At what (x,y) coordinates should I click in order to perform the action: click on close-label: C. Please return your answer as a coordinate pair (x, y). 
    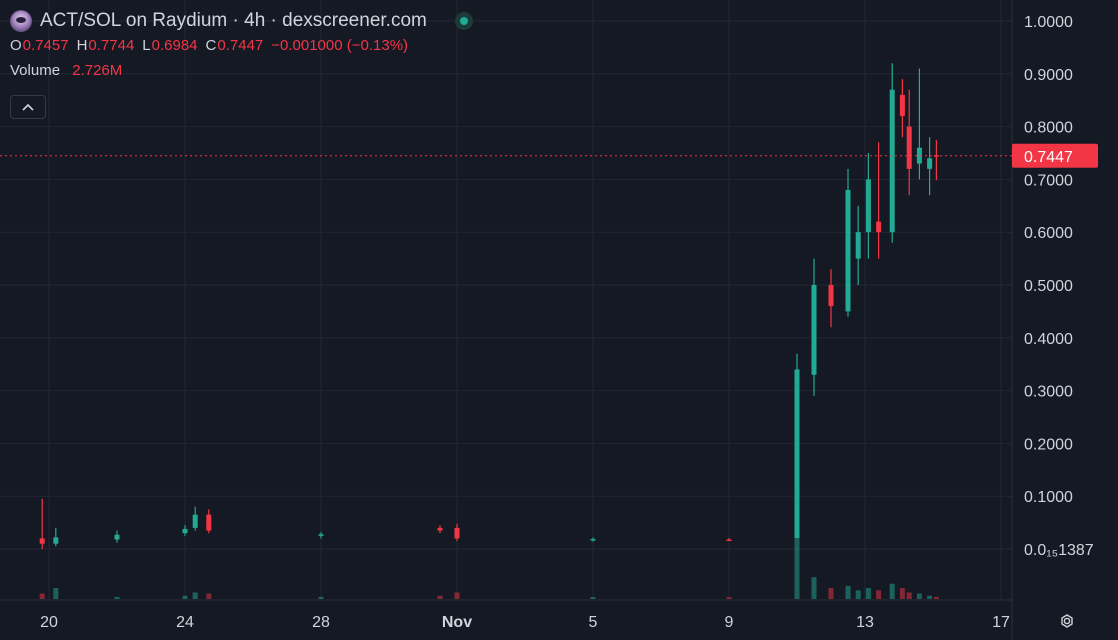
    Looking at the image, I should click on (211, 45).